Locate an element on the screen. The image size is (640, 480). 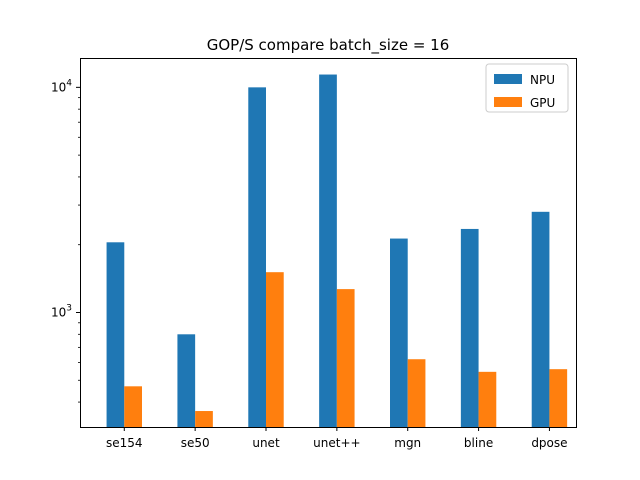
bar-npu-dpose is located at coordinates (540, 319).